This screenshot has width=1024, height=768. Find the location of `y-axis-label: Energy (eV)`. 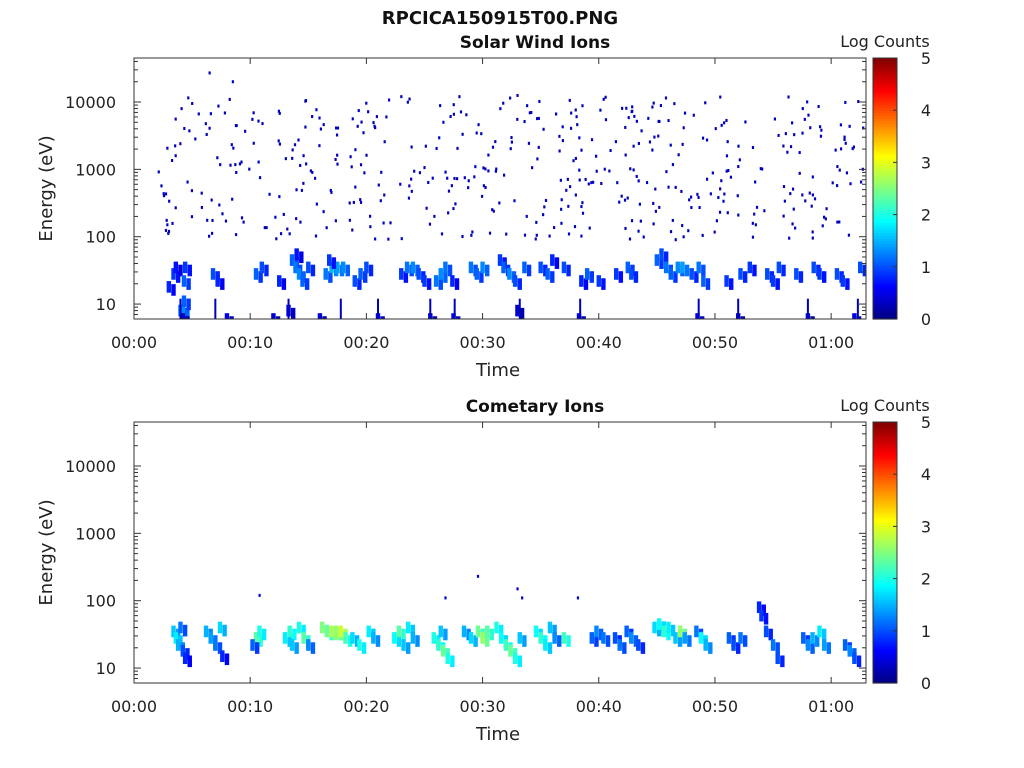

y-axis-label: Energy (eV) is located at coordinates (46, 188).